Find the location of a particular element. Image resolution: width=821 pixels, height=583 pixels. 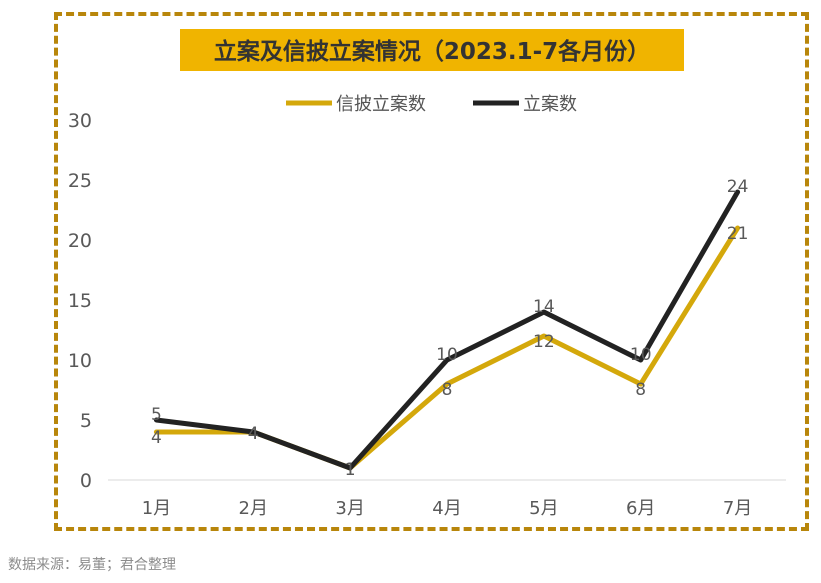

data-label: 24 is located at coordinates (738, 187).